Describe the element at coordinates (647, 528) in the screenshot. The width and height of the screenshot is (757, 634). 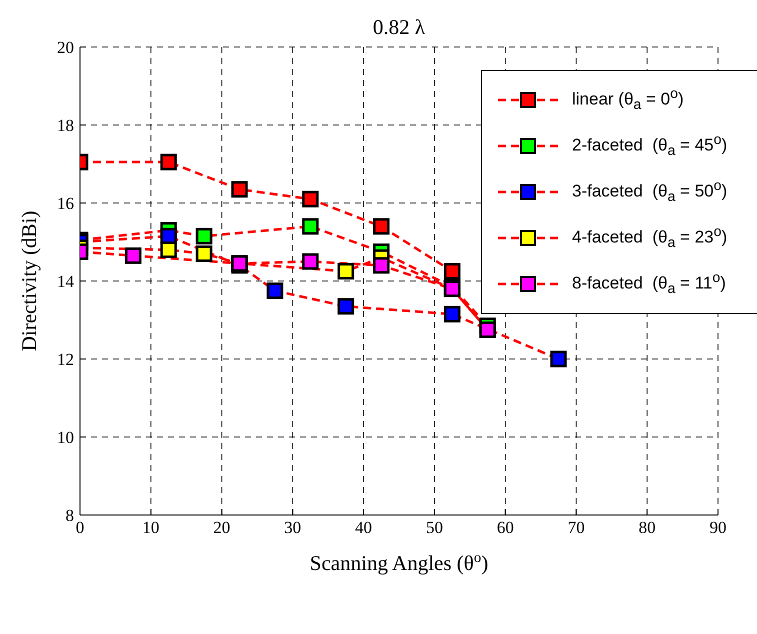
I see `x-tick-label: 80` at that location.